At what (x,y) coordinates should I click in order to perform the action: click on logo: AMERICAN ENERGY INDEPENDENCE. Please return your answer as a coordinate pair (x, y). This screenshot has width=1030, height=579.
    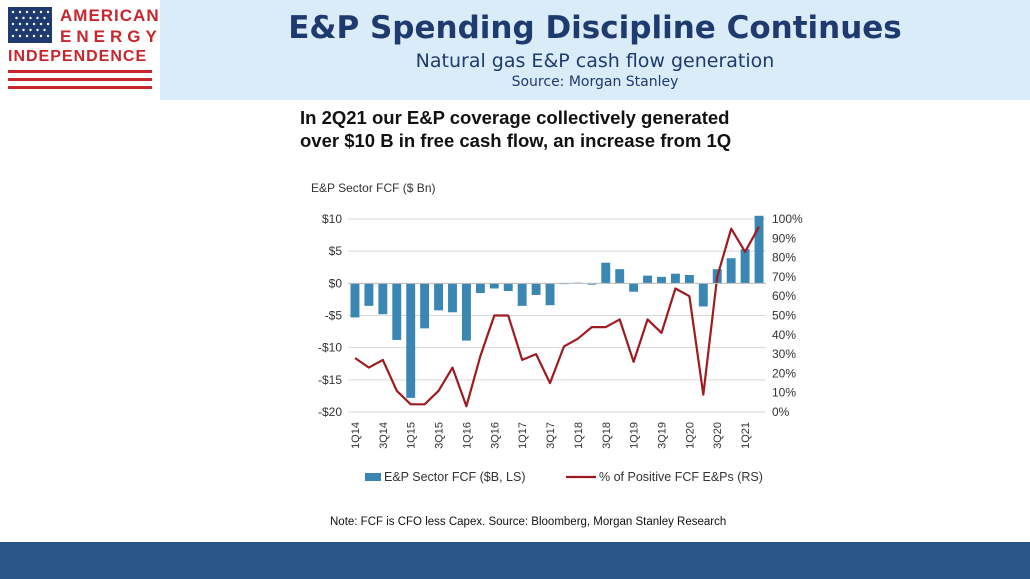
    Looking at the image, I should click on (80, 50).